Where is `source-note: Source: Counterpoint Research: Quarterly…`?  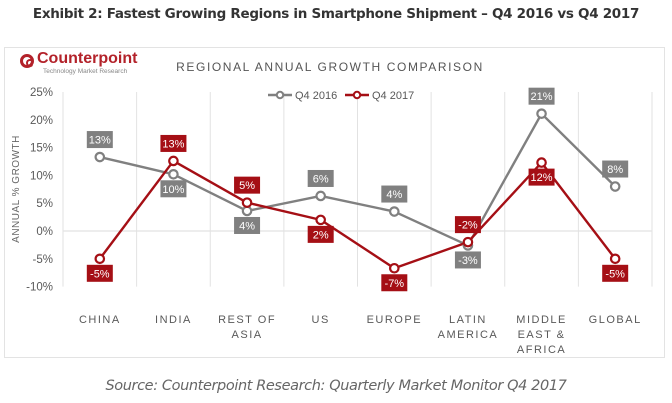
source-note: Source: Counterpoint Research: Quarterly… is located at coordinates (336, 386).